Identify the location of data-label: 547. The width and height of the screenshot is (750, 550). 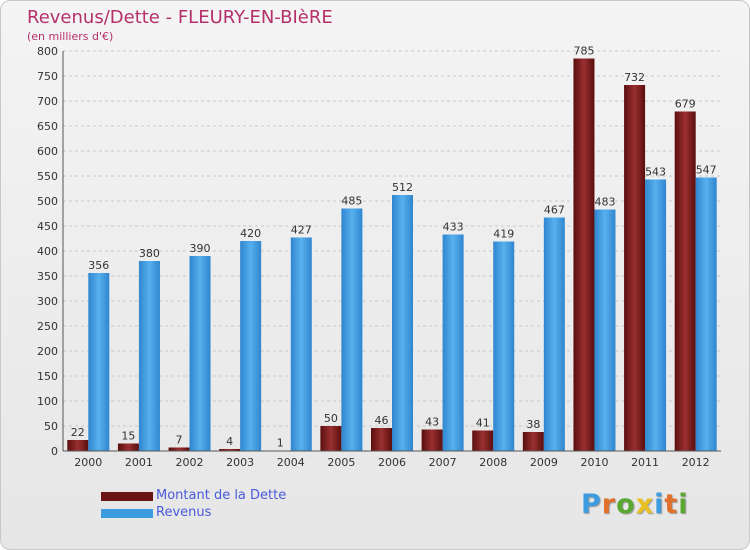
(706, 170).